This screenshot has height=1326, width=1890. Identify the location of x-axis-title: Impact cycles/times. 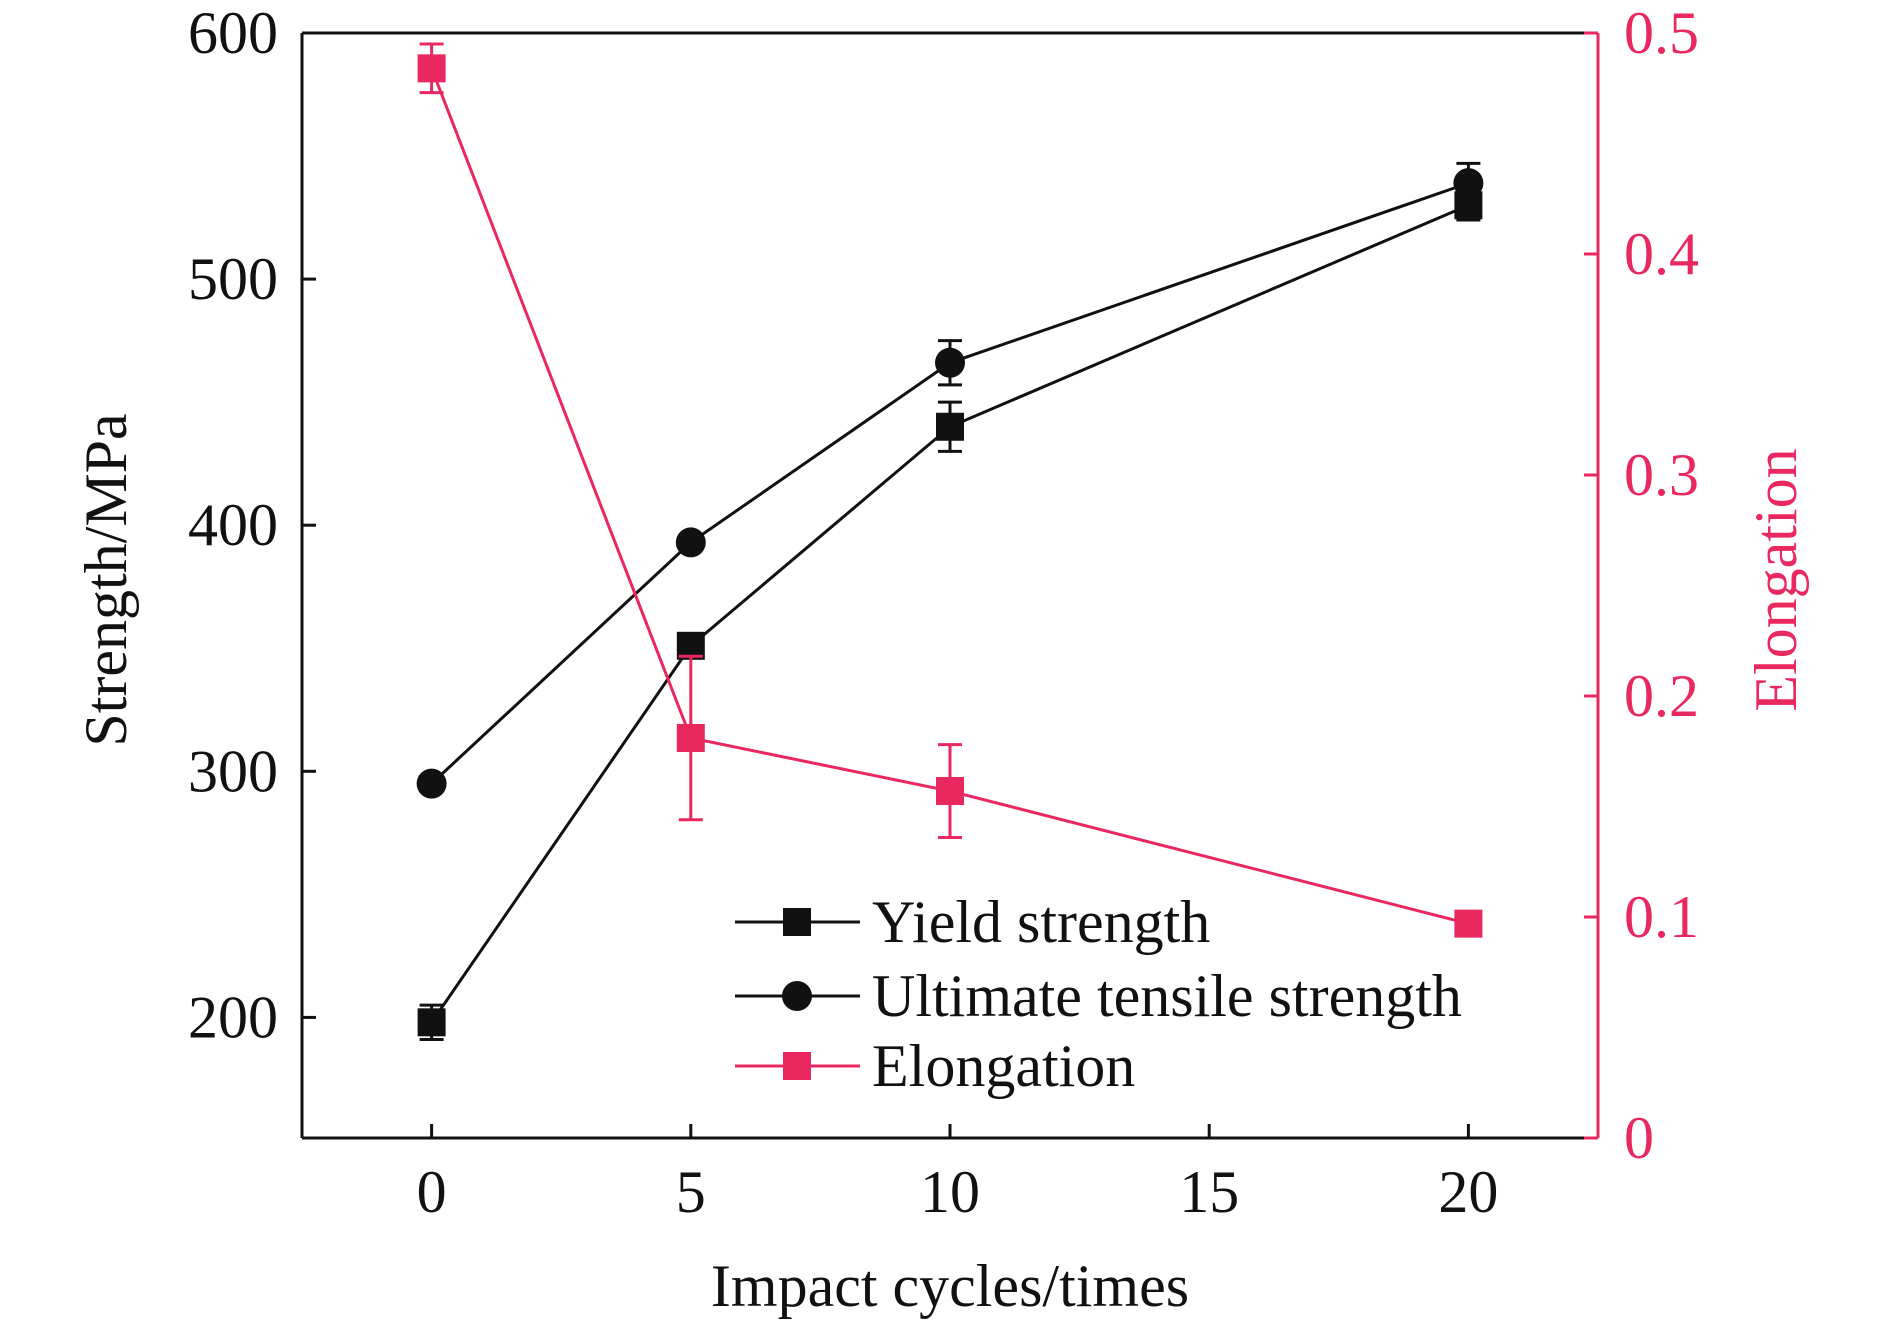
(950, 1286).